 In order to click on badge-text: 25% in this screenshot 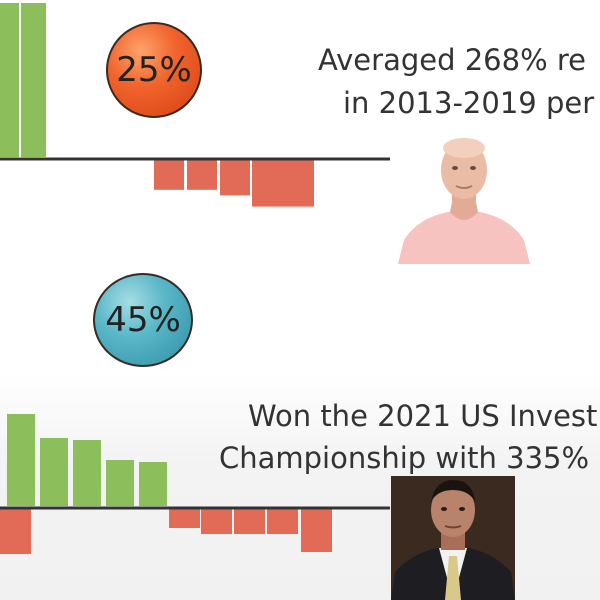, I will do `click(154, 70)`.